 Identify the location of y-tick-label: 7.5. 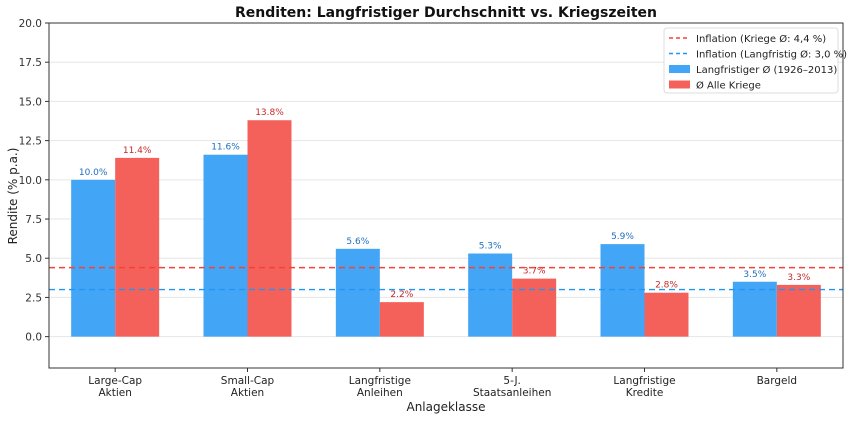
(33, 220).